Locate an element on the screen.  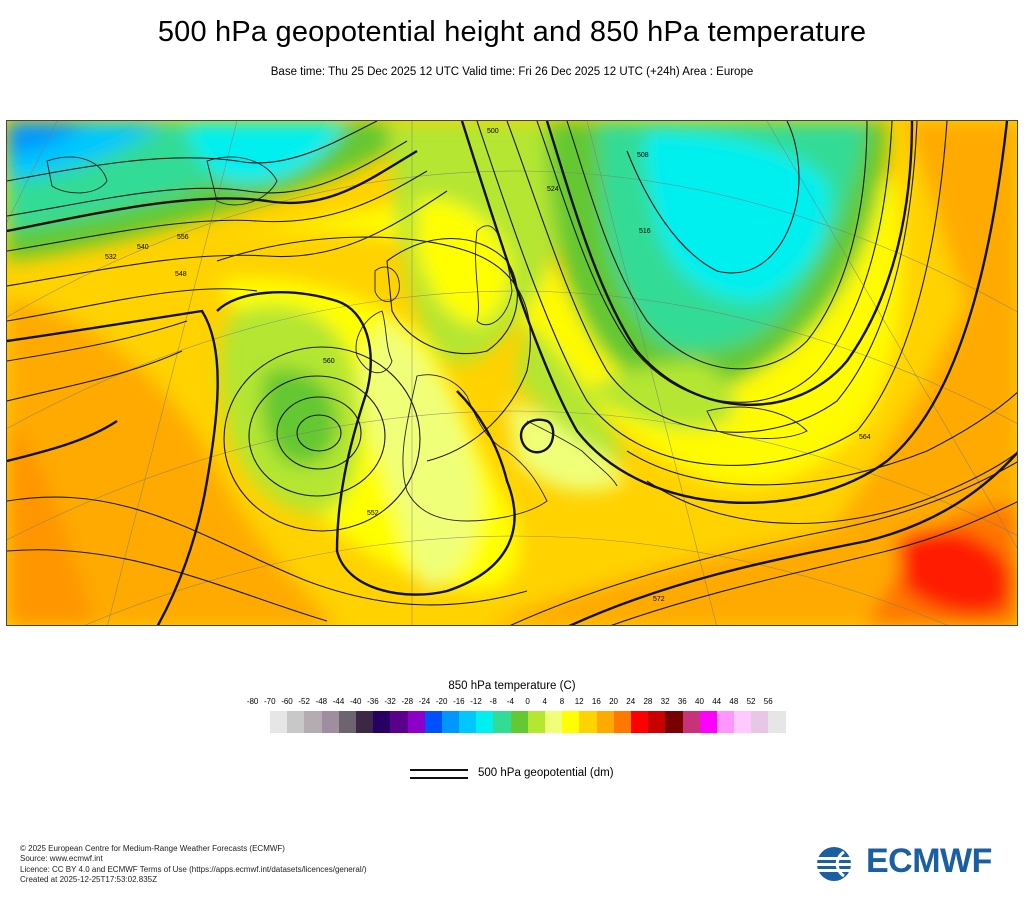
legend-tick-label: -48 is located at coordinates (321, 701).